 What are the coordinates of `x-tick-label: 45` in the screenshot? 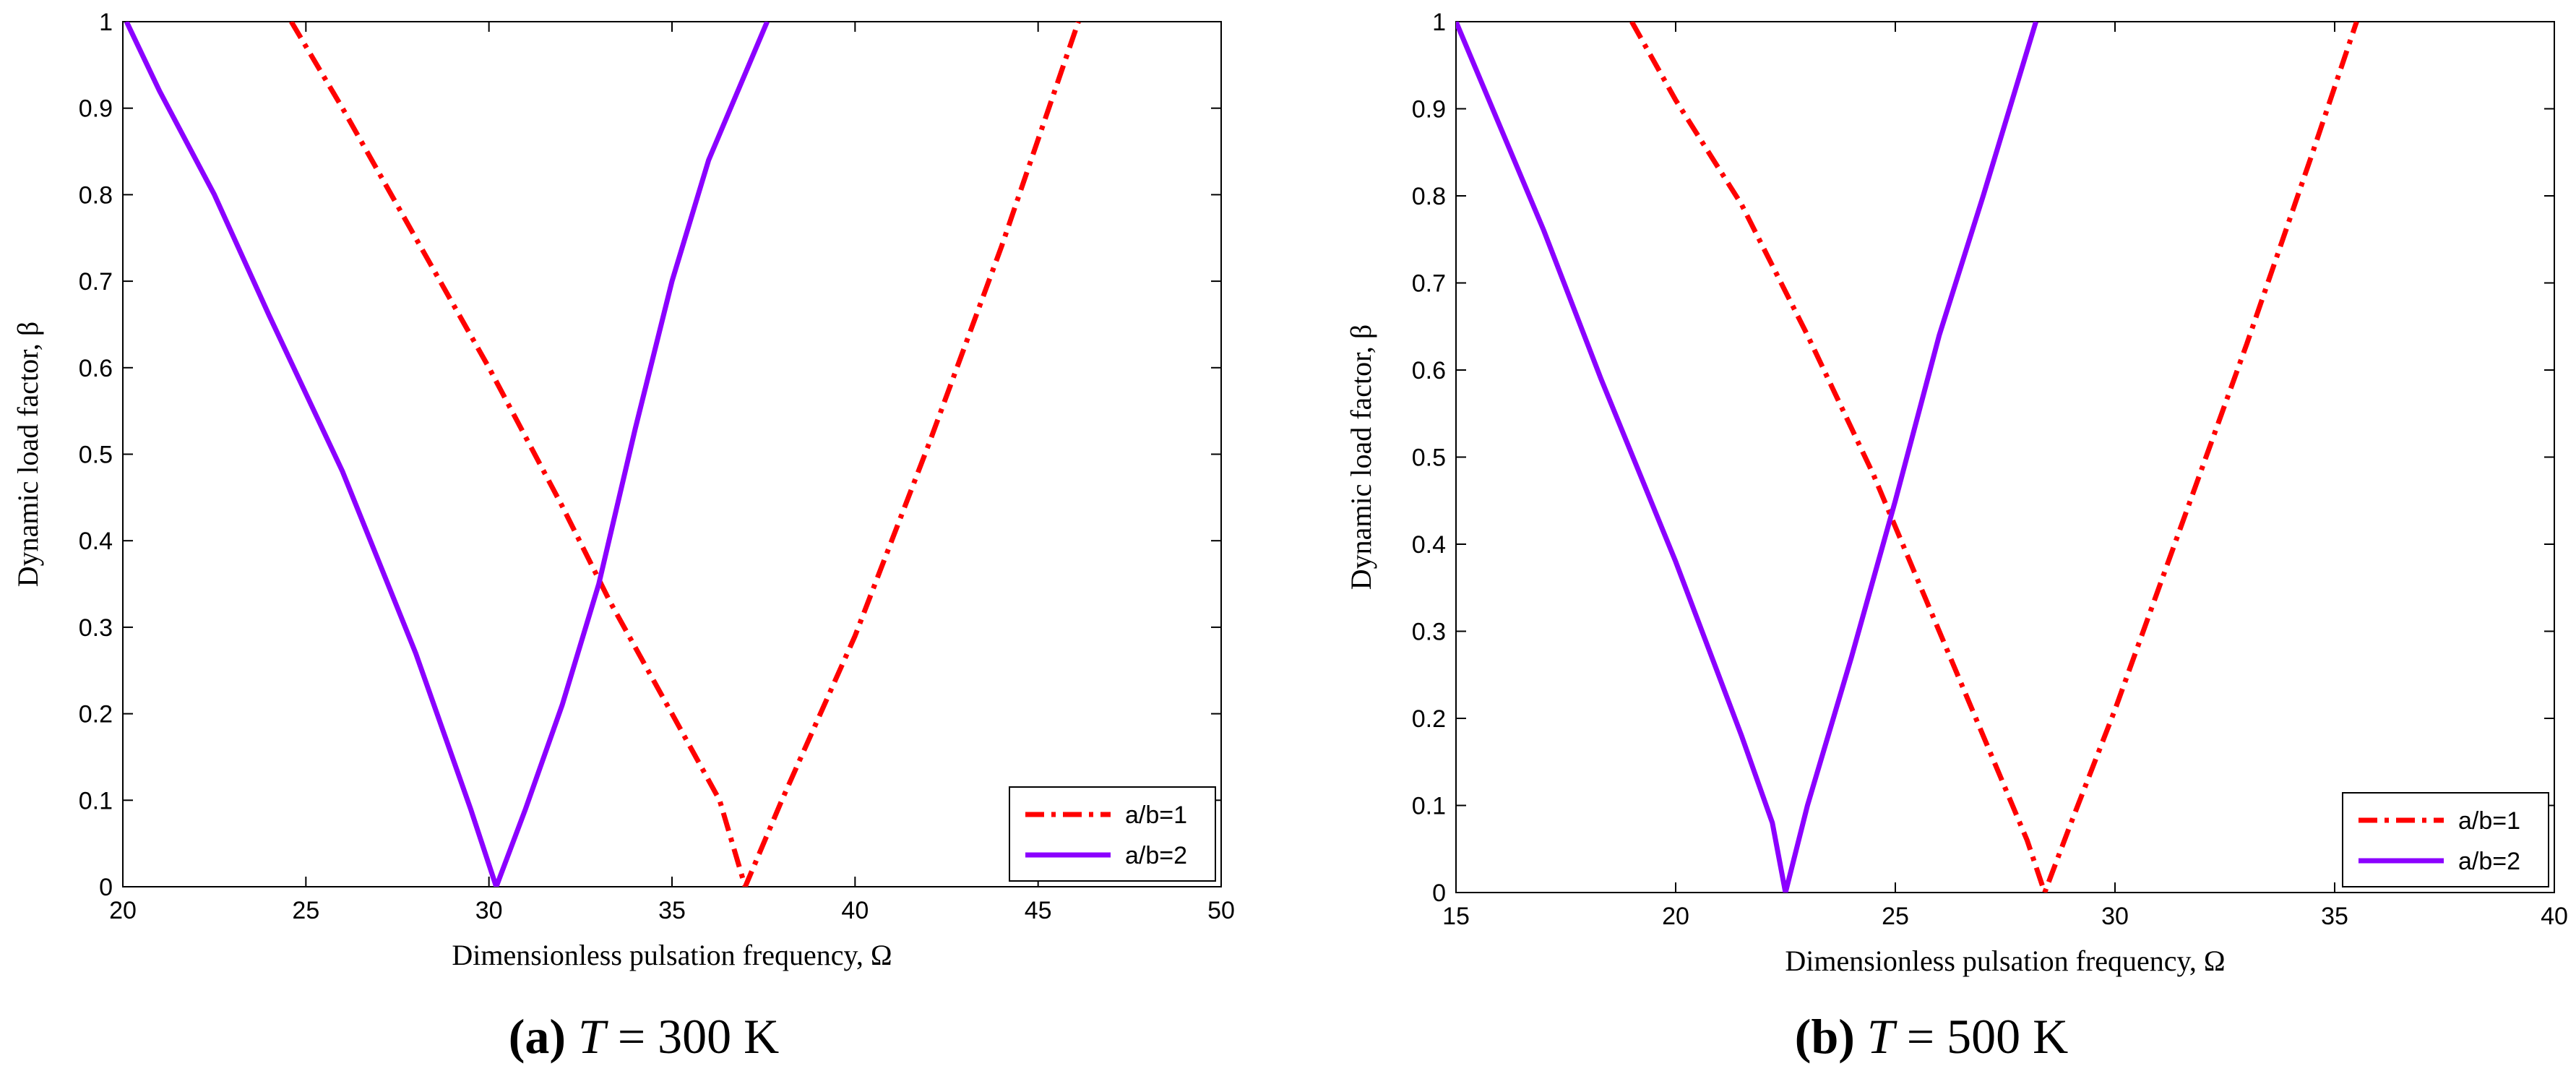 It's located at (1038, 910).